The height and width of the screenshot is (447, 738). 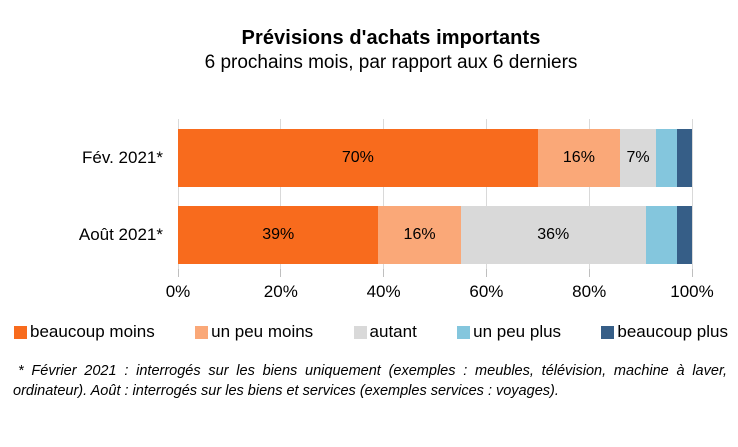 I want to click on x-tick-label: 100%, so click(x=692, y=291).